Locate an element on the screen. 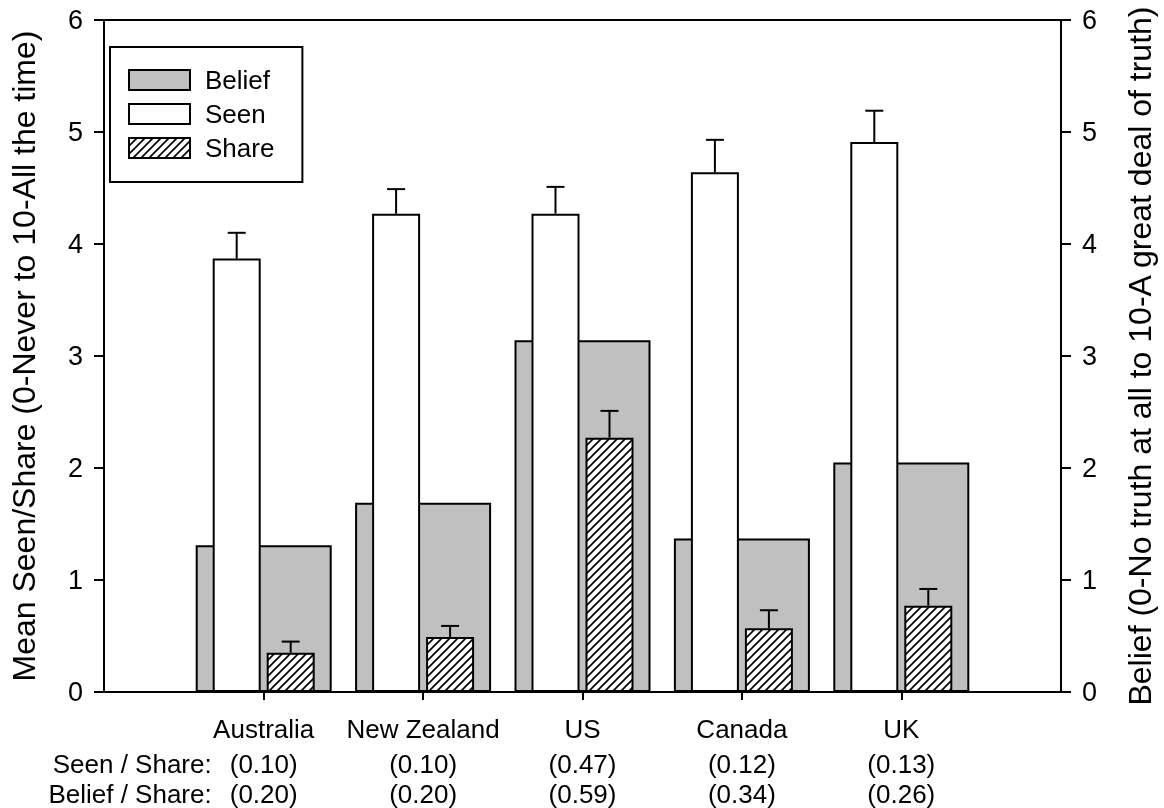 The width and height of the screenshot is (1164, 808). text: Belief / Share: is located at coordinates (130, 793).